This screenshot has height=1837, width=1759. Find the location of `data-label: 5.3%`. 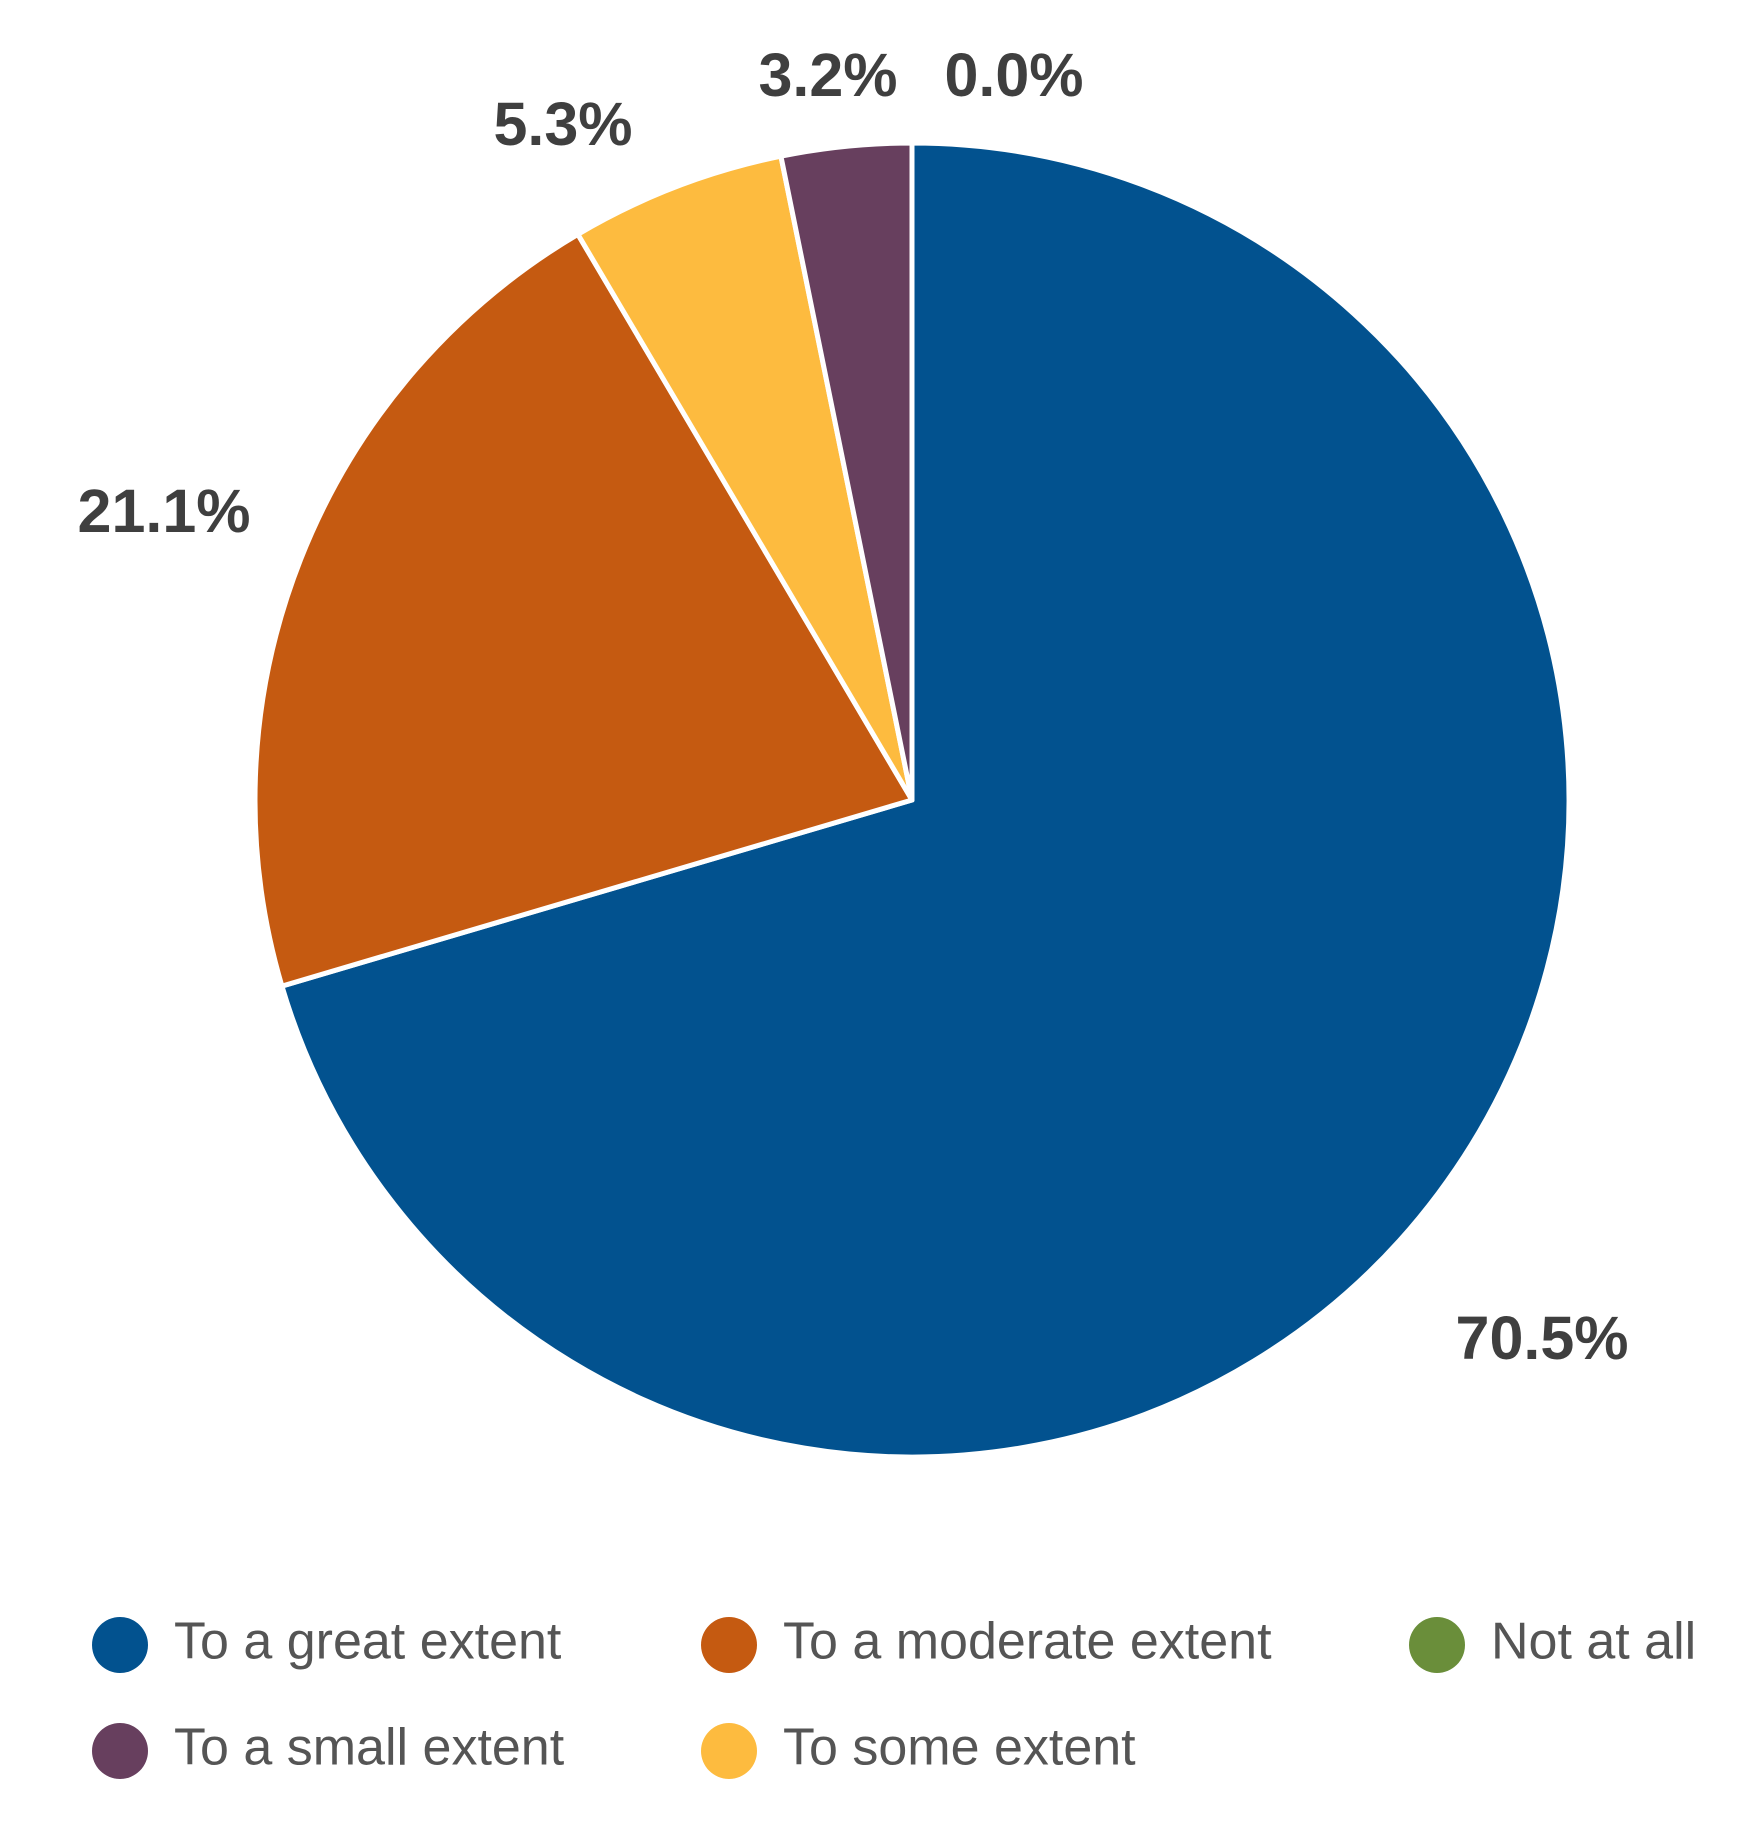

data-label: 5.3% is located at coordinates (562, 124).